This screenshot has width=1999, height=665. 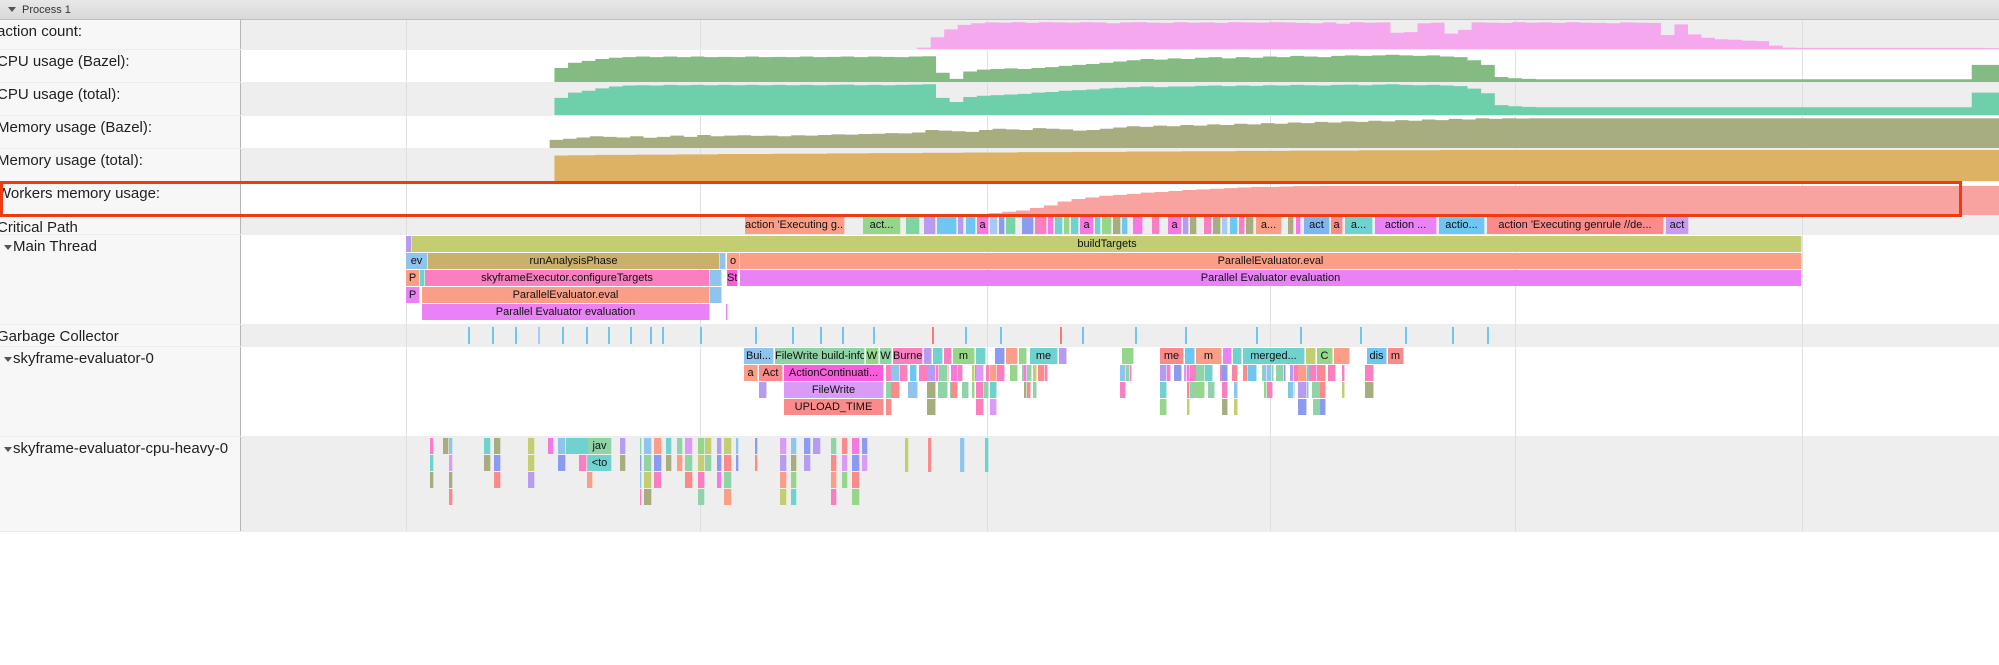 I want to click on trace-slice: a, so click(x=1175, y=225).